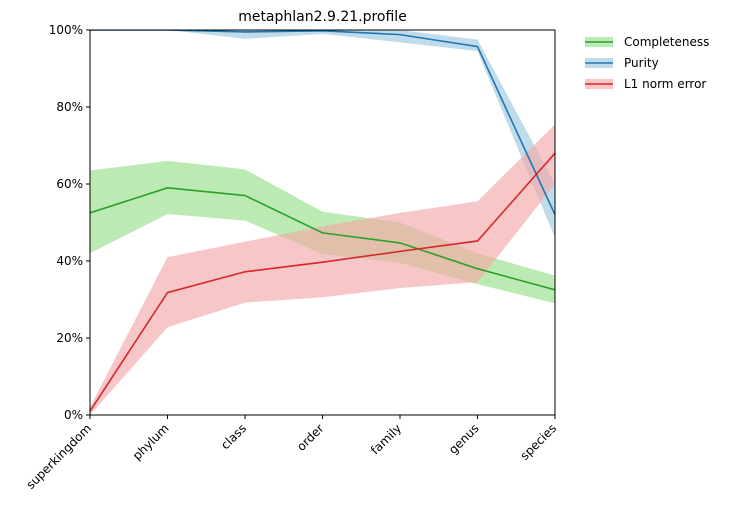 This screenshot has width=737, height=515. What do you see at coordinates (73, 415) in the screenshot?
I see `y-tick-label: 0%` at bounding box center [73, 415].